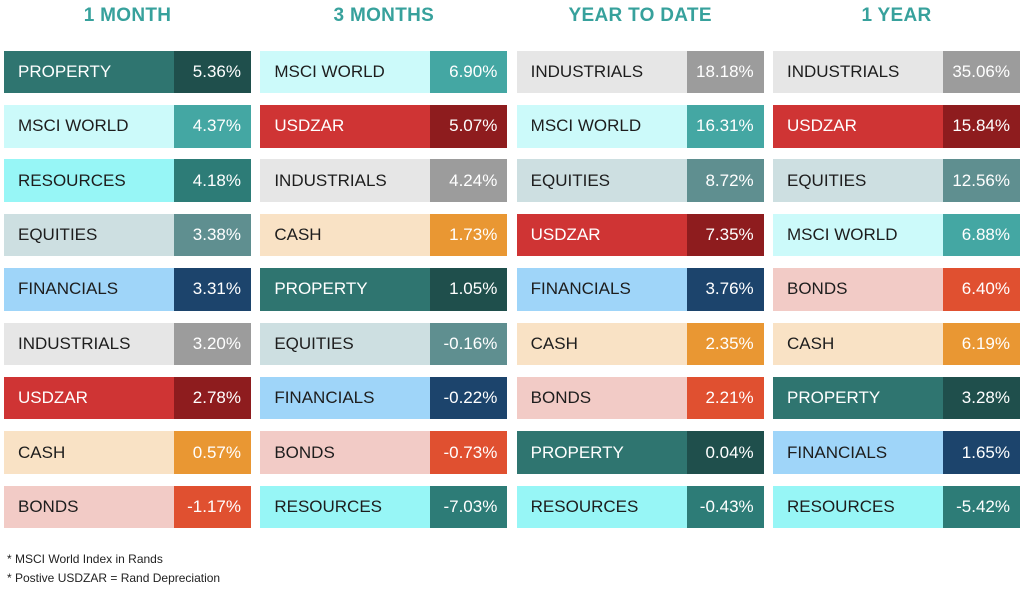 Image resolution: width=1024 pixels, height=591 pixels. I want to click on return-value: 18.18%, so click(725, 72).